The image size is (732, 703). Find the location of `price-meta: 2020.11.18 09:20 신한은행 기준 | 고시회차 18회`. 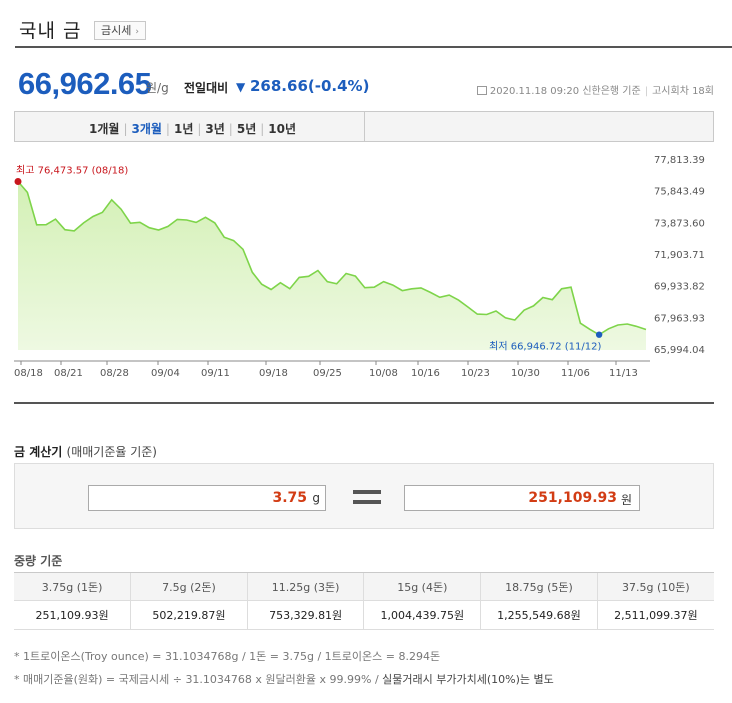

price-meta: 2020.11.18 09:20 신한은행 기준 | 고시회차 18회 is located at coordinates (595, 89).